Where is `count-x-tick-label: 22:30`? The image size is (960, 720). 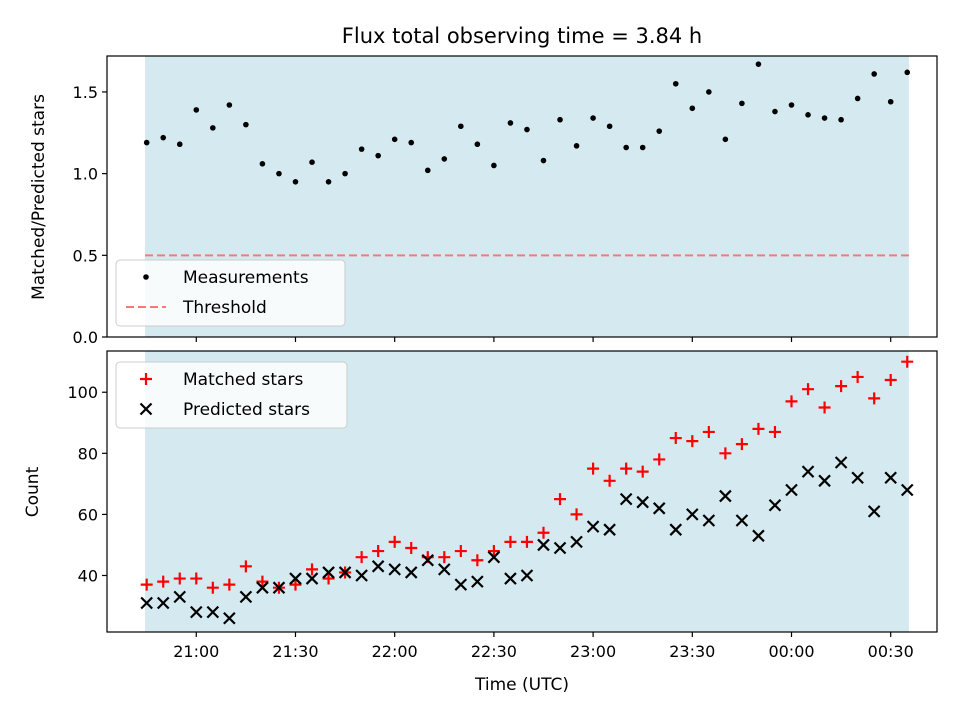
count-x-tick-label: 22:30 is located at coordinates (494, 651).